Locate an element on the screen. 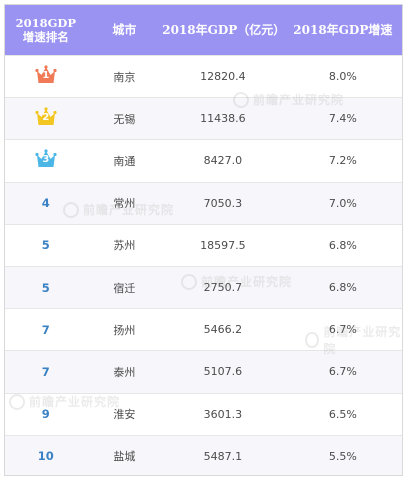 The width and height of the screenshot is (407, 480). rank-cell: 2 is located at coordinates (46, 118).